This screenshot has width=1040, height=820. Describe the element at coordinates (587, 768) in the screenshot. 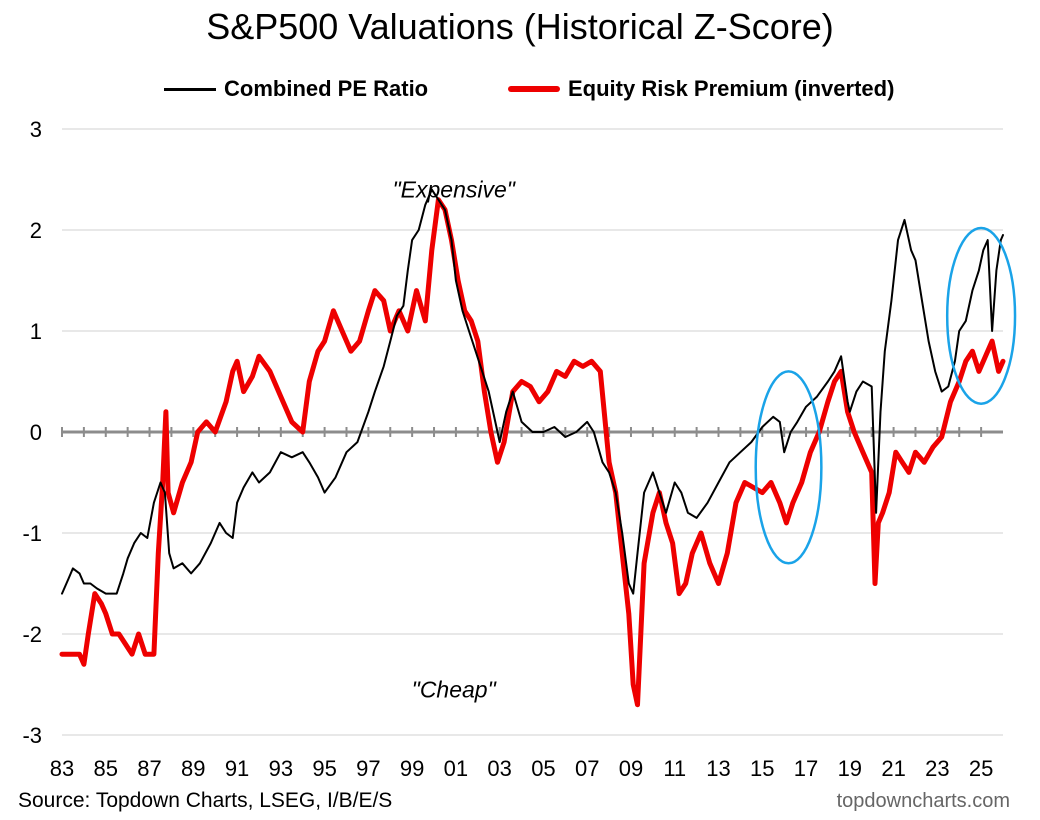

I see `x-tick-label: 07` at that location.